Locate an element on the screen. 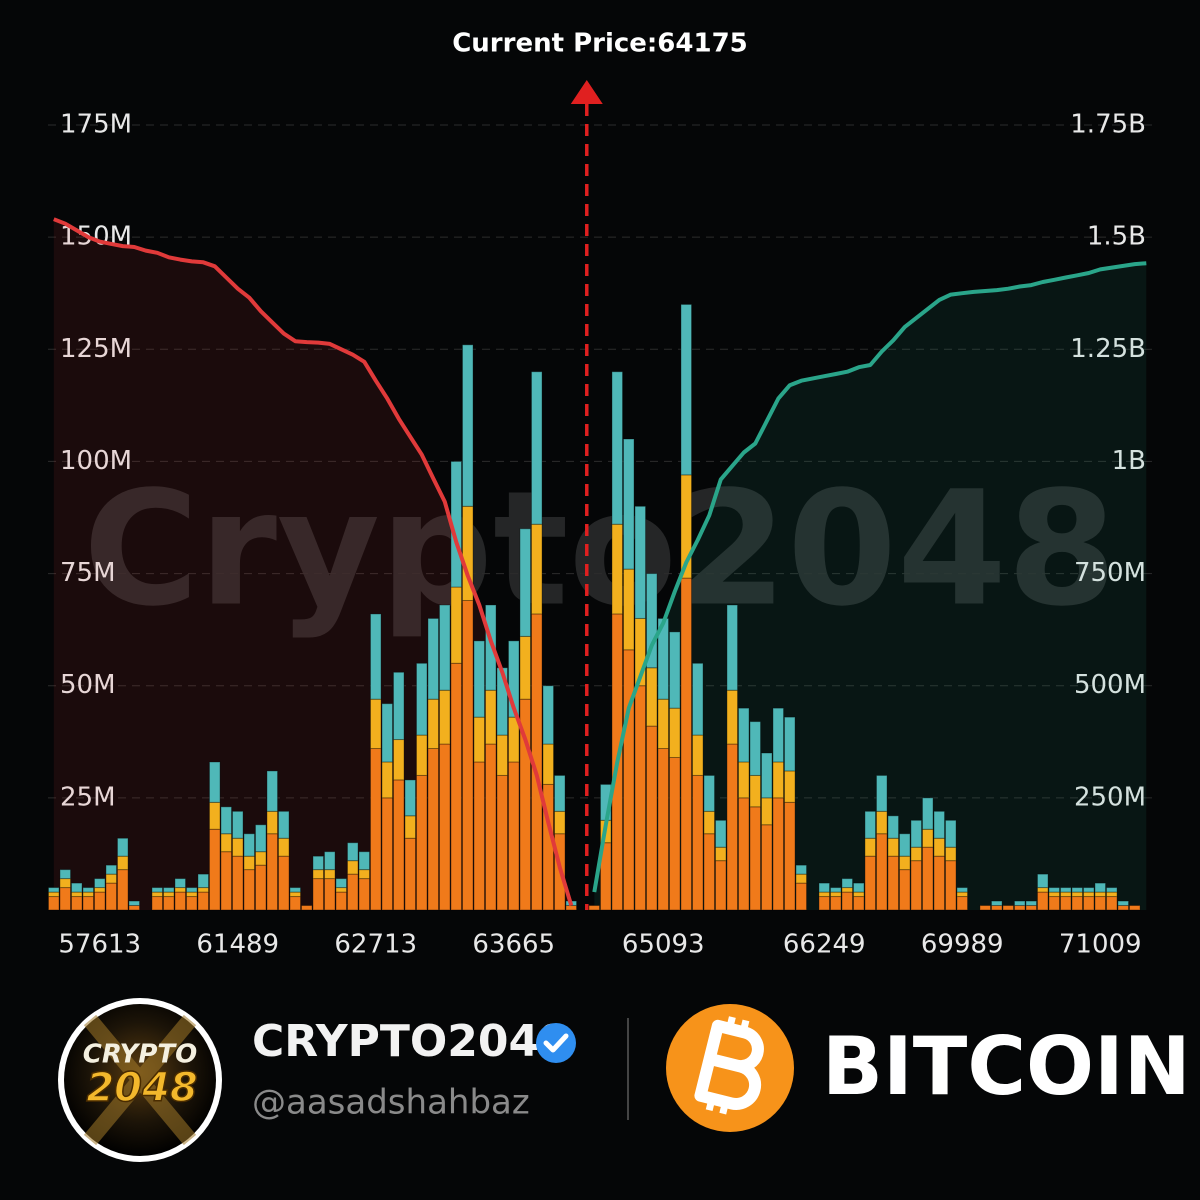 The height and width of the screenshot is (1200, 1200). profile-handle: @aasadshahbaz is located at coordinates (391, 1103).